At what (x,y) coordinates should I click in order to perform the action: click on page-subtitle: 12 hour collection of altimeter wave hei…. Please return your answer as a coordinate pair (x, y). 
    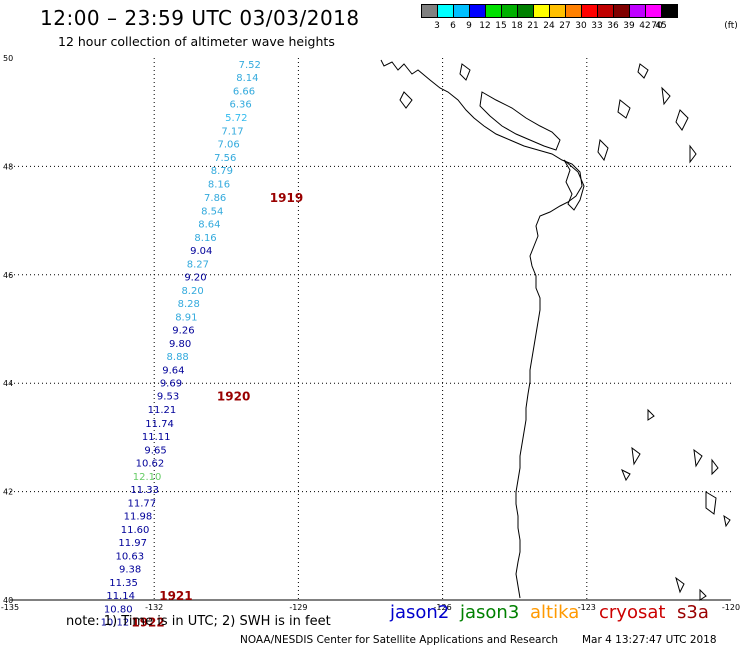
    Looking at the image, I should click on (196, 41).